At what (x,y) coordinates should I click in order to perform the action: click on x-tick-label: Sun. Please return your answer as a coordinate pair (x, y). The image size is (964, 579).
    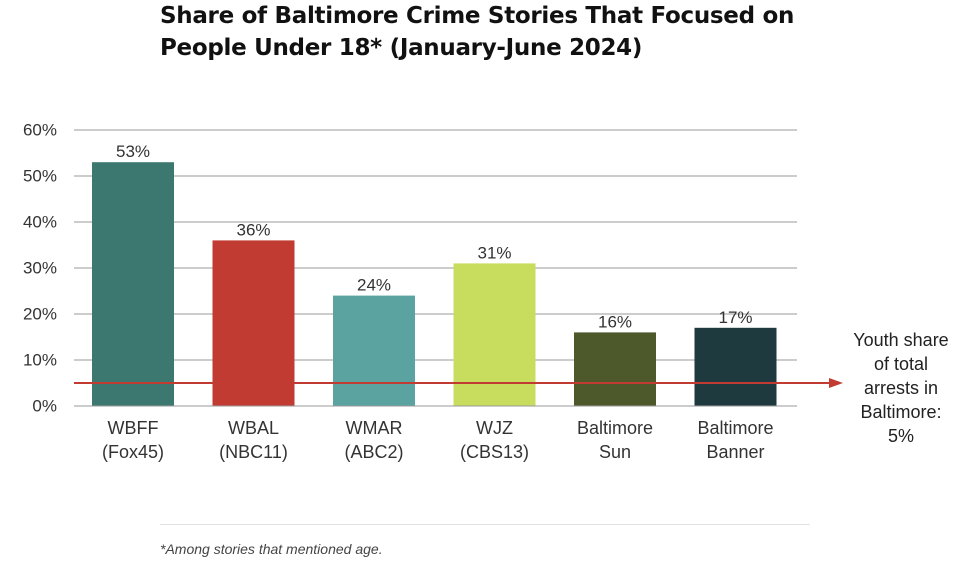
    Looking at the image, I should click on (615, 452).